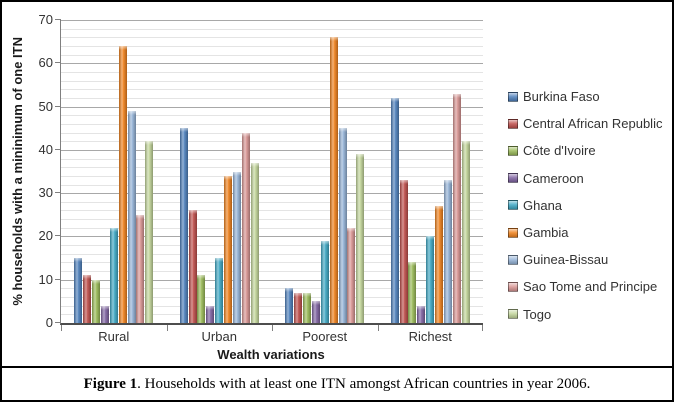 Image resolution: width=674 pixels, height=402 pixels. What do you see at coordinates (210, 314) in the screenshot?
I see `bar-cameroon-urban` at bounding box center [210, 314].